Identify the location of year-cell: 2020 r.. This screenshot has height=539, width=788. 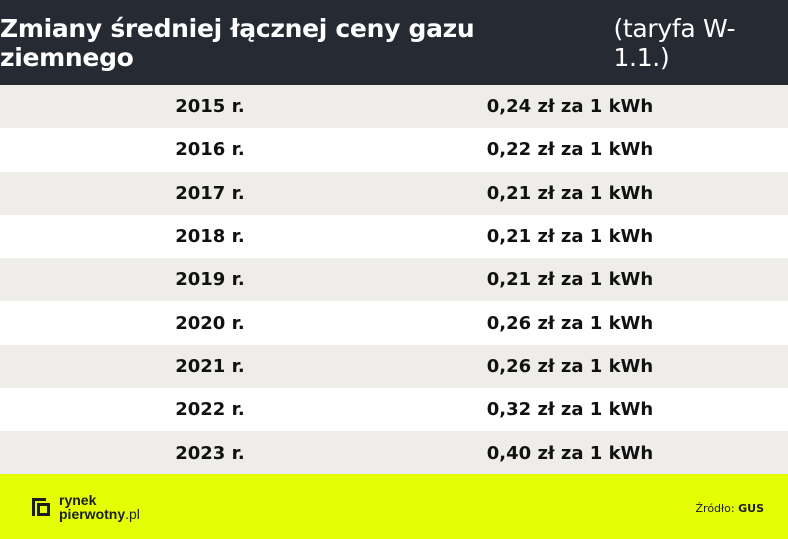
(210, 323).